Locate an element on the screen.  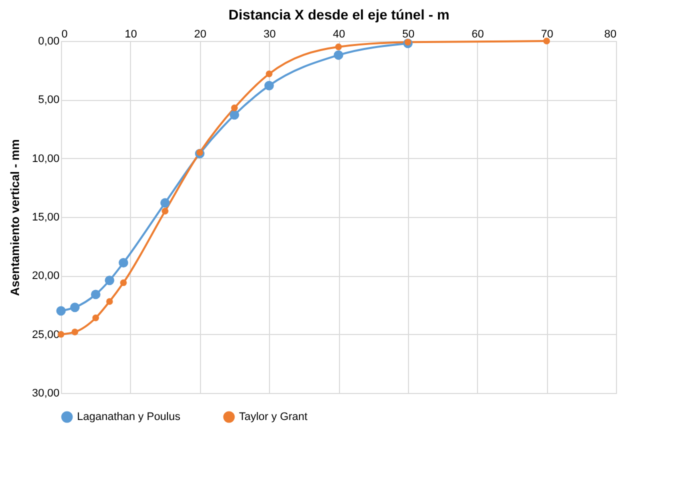
y-tick-label: 20,00 is located at coordinates (46, 276).